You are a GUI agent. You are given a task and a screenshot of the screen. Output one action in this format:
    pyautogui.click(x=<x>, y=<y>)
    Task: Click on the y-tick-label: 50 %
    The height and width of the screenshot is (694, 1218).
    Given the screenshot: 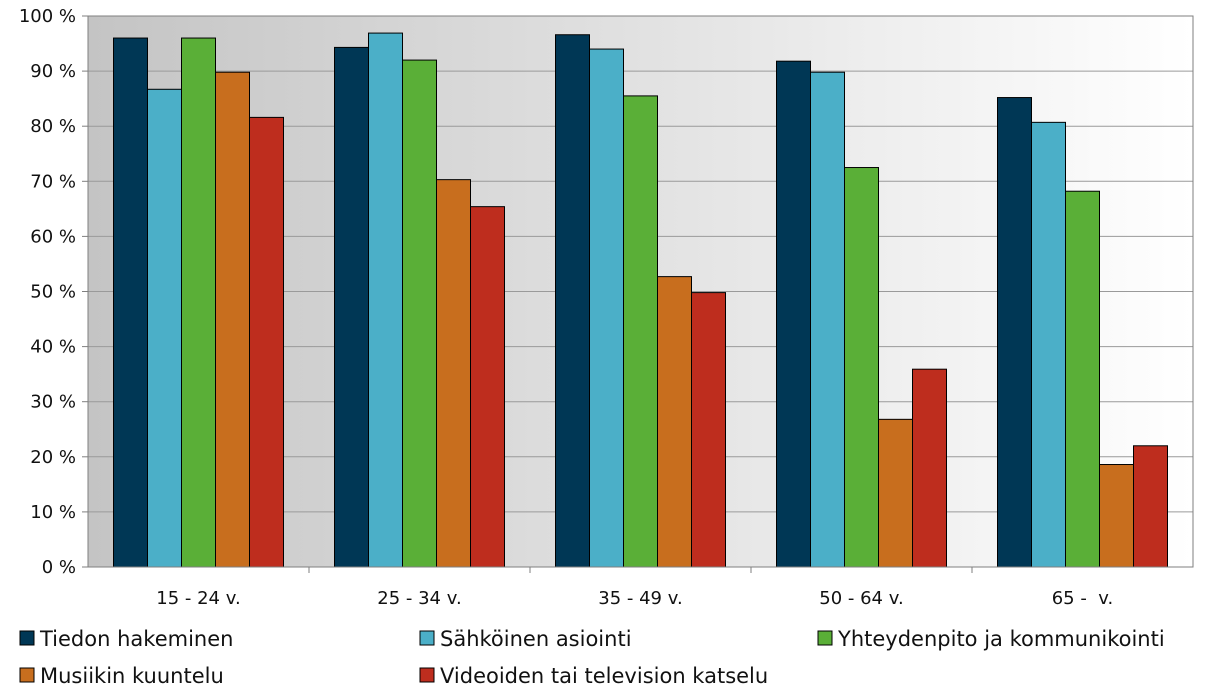 What is the action you would take?
    pyautogui.click(x=53, y=292)
    